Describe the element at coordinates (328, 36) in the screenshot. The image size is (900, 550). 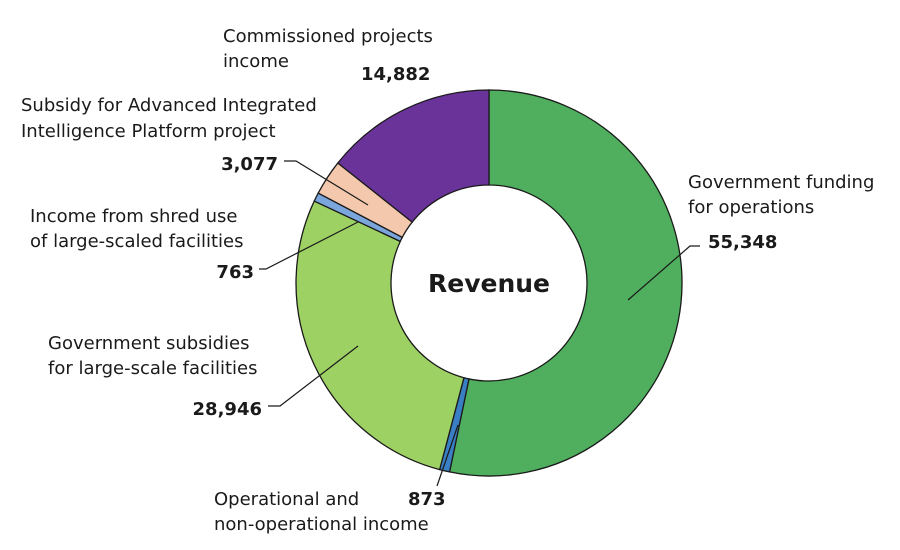
I see `slice-label-commissioned-projects: Commissioned projects` at that location.